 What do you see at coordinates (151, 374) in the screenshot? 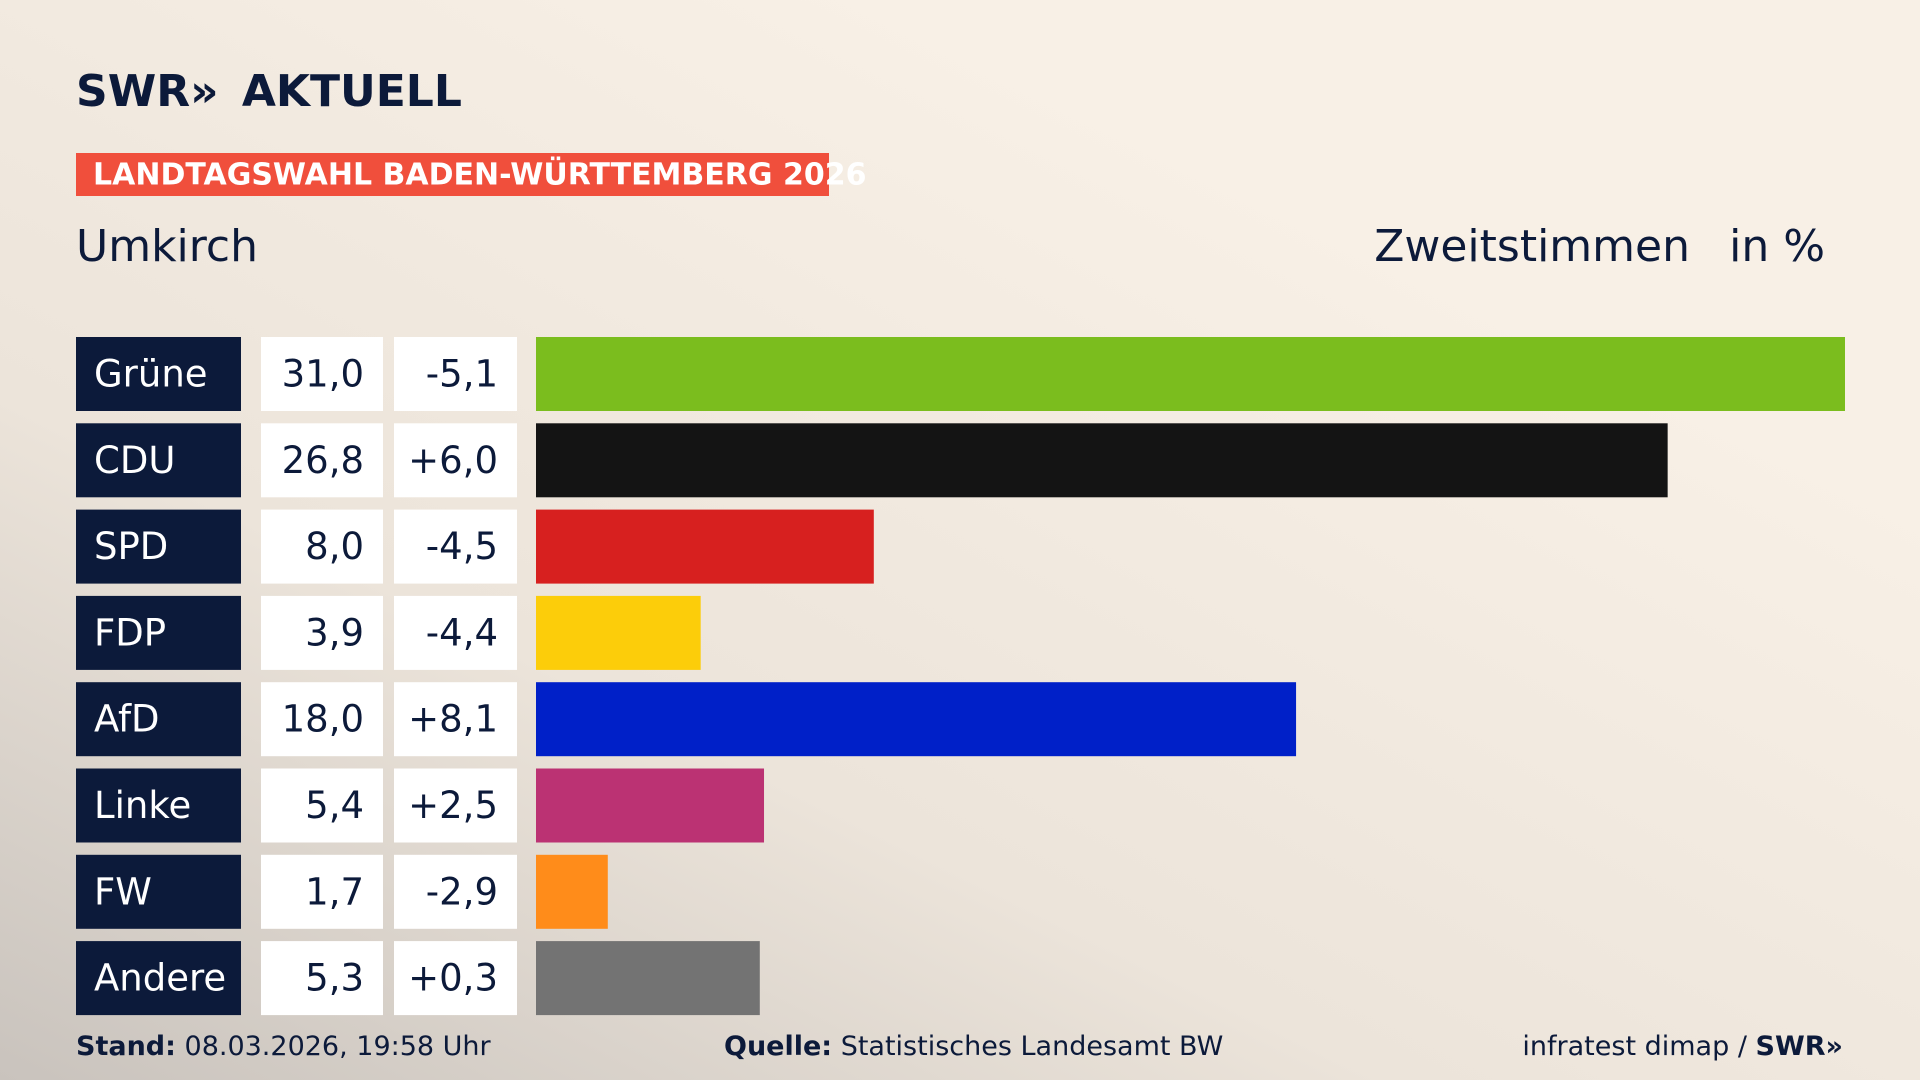
I see `party-label: Grüne` at bounding box center [151, 374].